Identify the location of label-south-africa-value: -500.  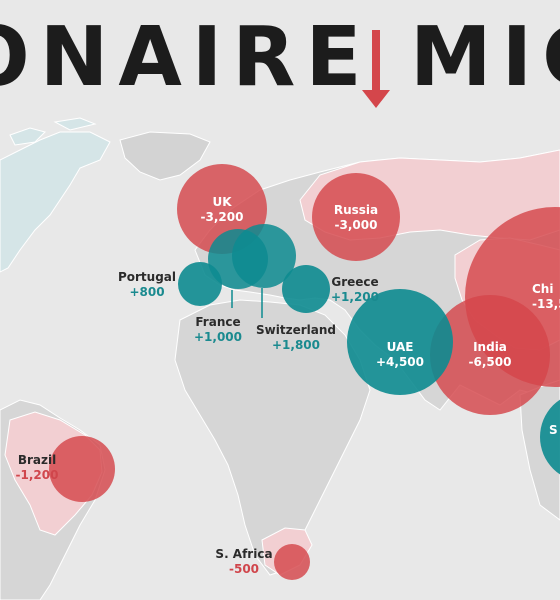
(244, 569).